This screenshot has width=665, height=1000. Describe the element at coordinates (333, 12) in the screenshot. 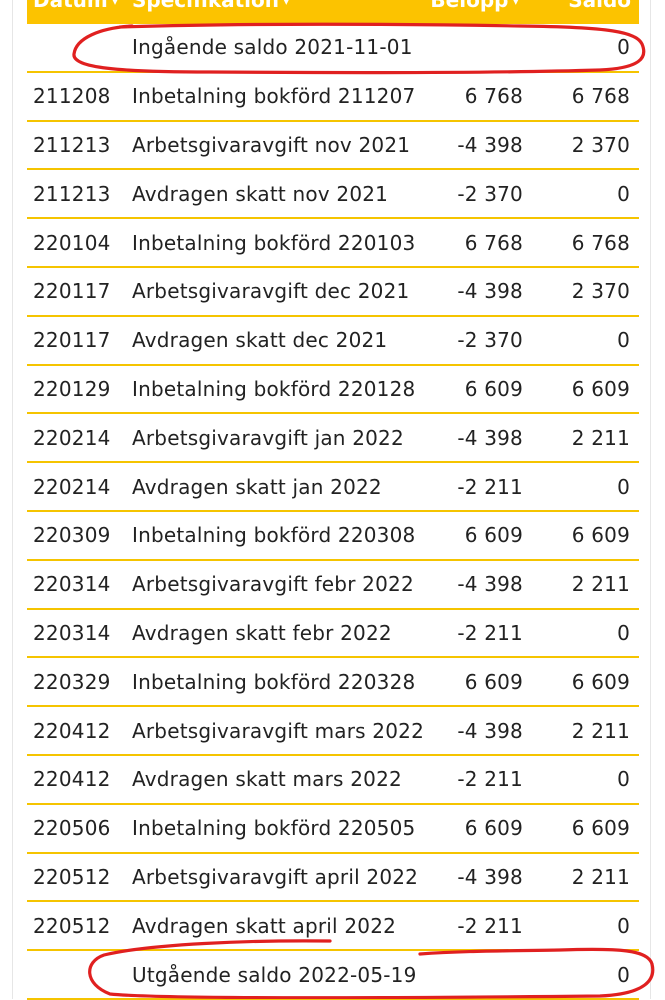

I see `table-header: Datum ▾ Specifikation ▾ Belopp ▾ Saldo` at that location.